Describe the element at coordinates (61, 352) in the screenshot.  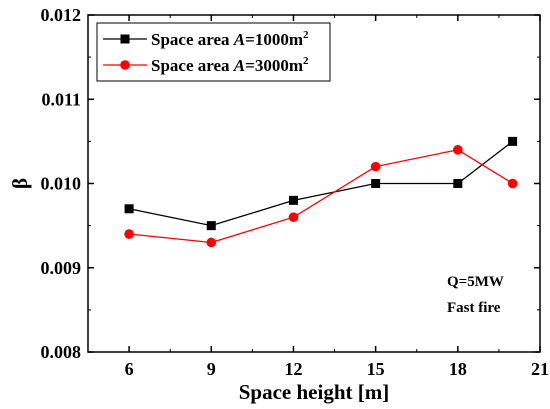
I see `y-tick-label: 0.008` at that location.